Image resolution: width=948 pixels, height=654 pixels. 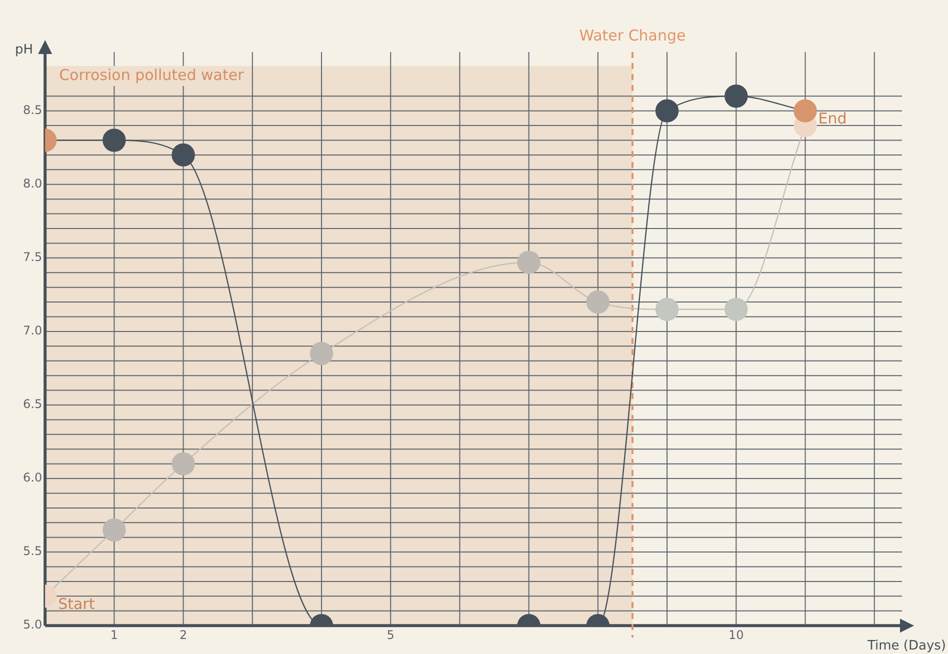 What do you see at coordinates (32, 551) in the screenshot?
I see `y-tick-label: 5.5` at bounding box center [32, 551].